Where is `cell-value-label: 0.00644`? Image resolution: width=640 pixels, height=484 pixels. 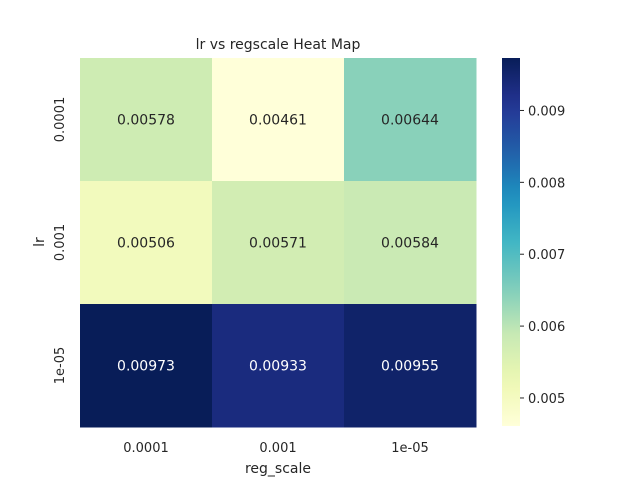
cell-value-label: 0.00644 is located at coordinates (410, 121).